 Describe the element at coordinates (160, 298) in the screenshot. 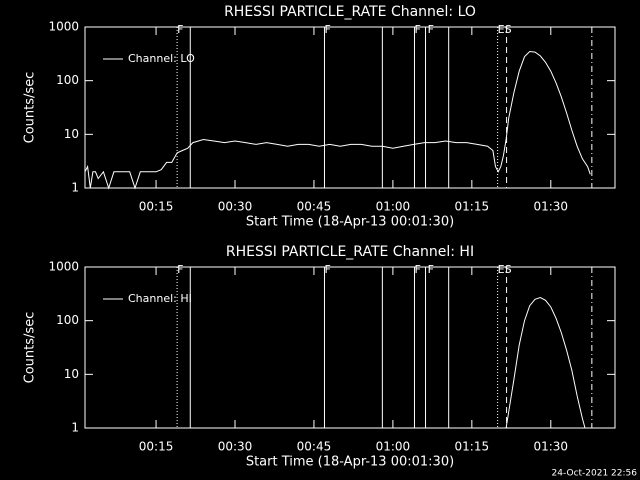

I see `legend-label: Channel: HI` at that location.